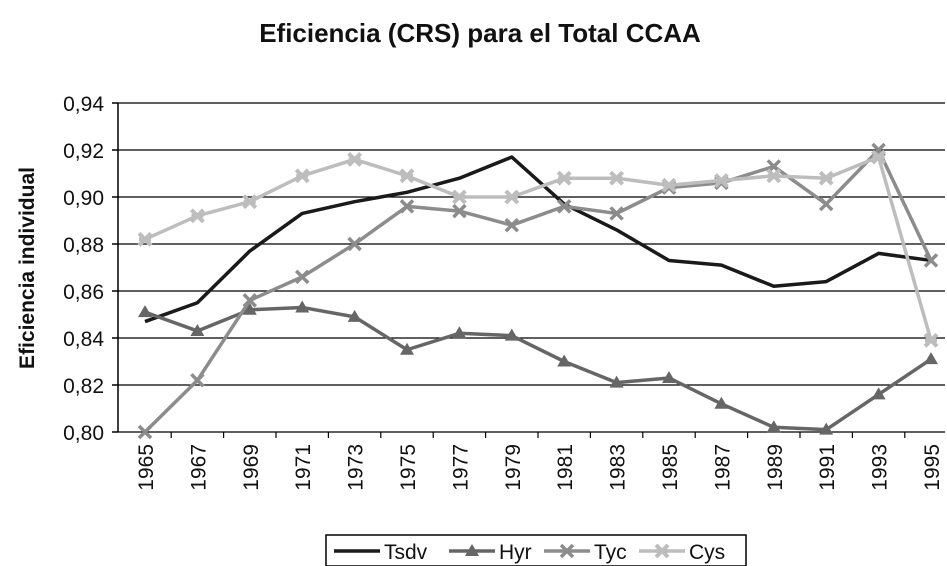 This screenshot has height=566, width=947. Describe the element at coordinates (610, 552) in the screenshot. I see `legend-label: Tyc` at that location.